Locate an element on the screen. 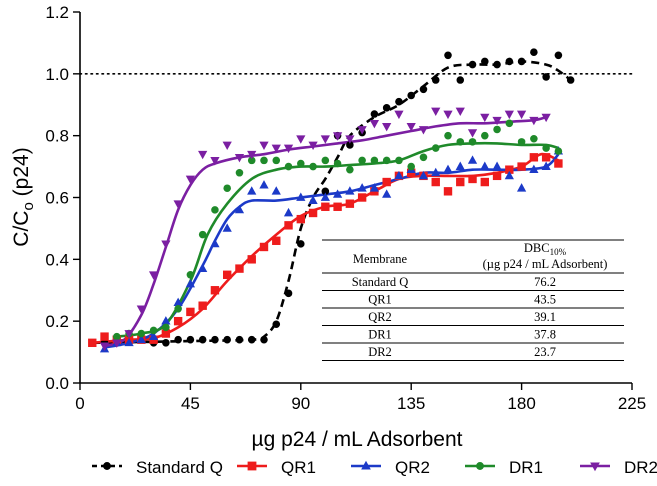 This screenshot has height=486, width=657. table-header-dbc: DBC10% is located at coordinates (545, 249).